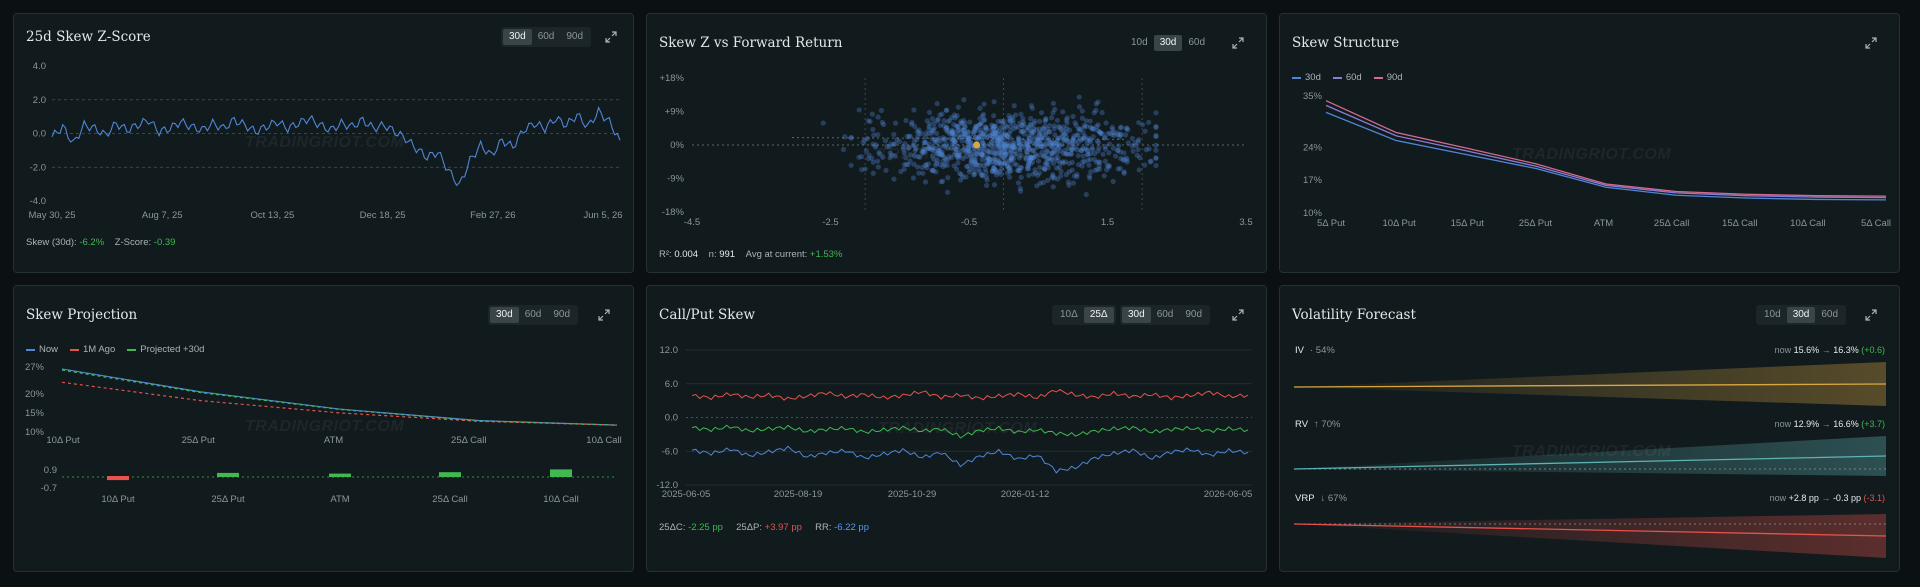  What do you see at coordinates (92, 242) in the screenshot?
I see `skew-value: -6.2%` at bounding box center [92, 242].